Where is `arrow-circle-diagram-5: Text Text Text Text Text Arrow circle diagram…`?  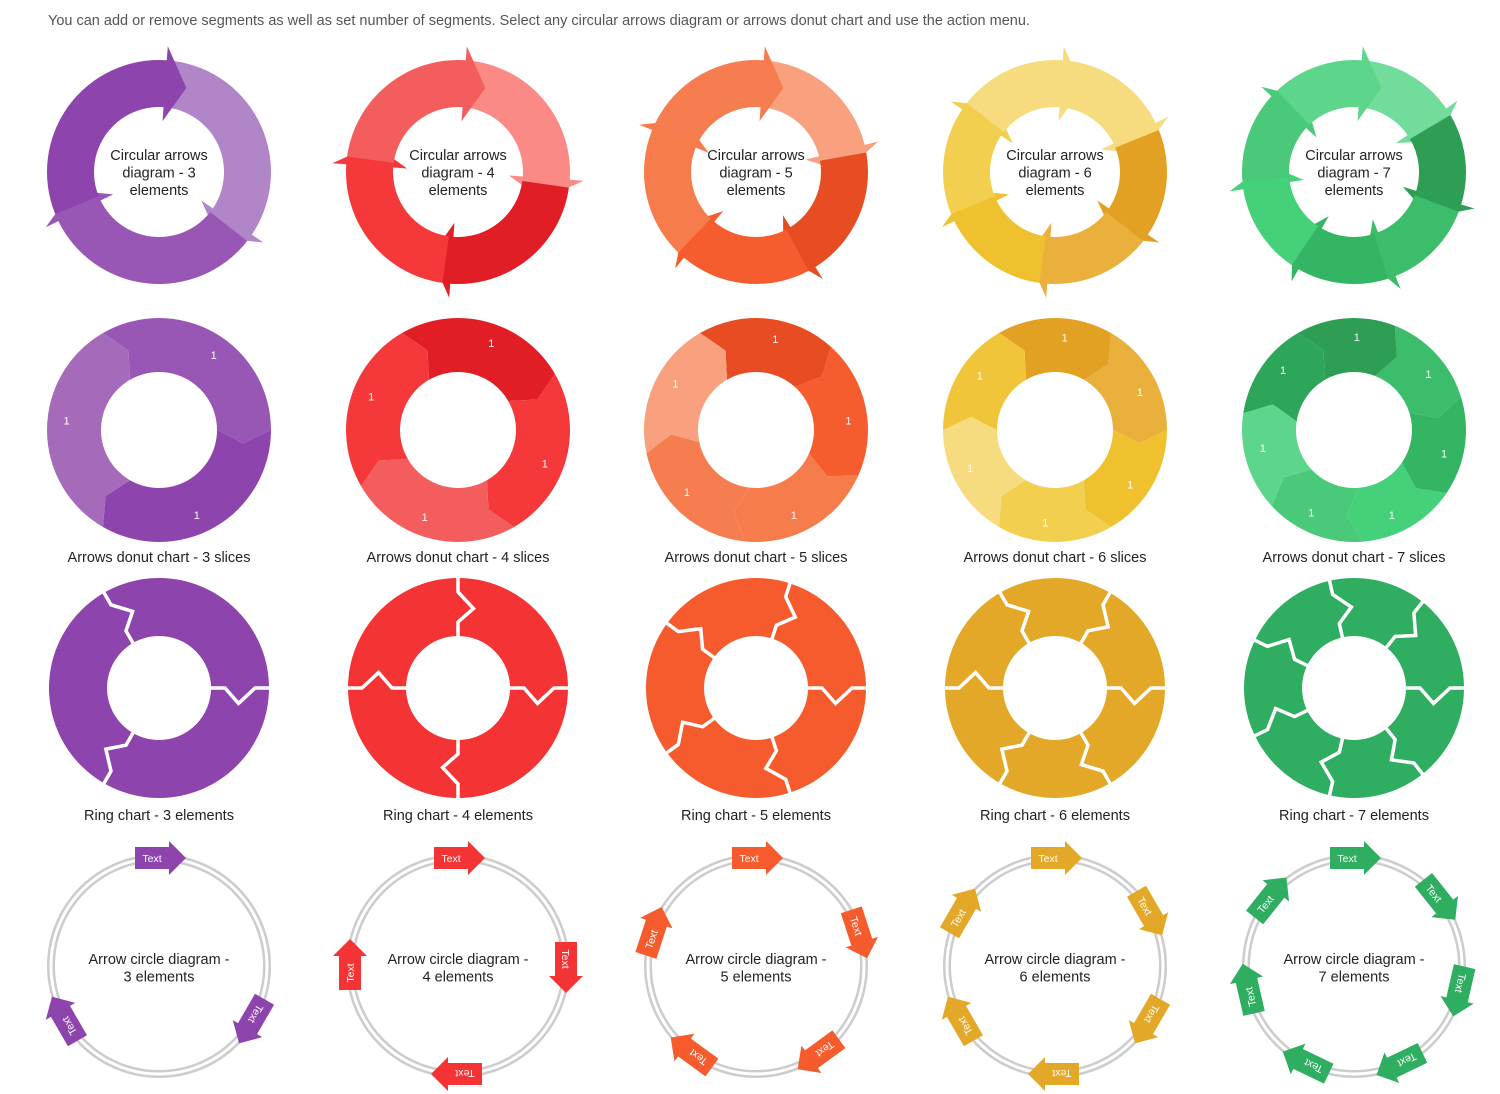 arrow-circle-diagram-5: Text Text Text Text Text Arrow circle diagram… is located at coordinates (757, 962).